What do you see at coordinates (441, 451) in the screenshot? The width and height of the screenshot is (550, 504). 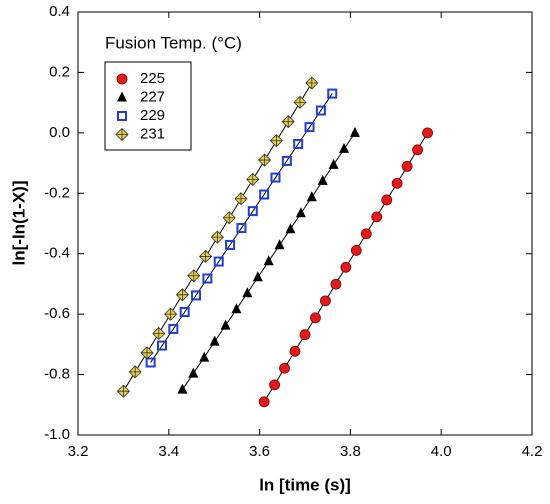 I see `x-tick-label: 4.0` at bounding box center [441, 451].